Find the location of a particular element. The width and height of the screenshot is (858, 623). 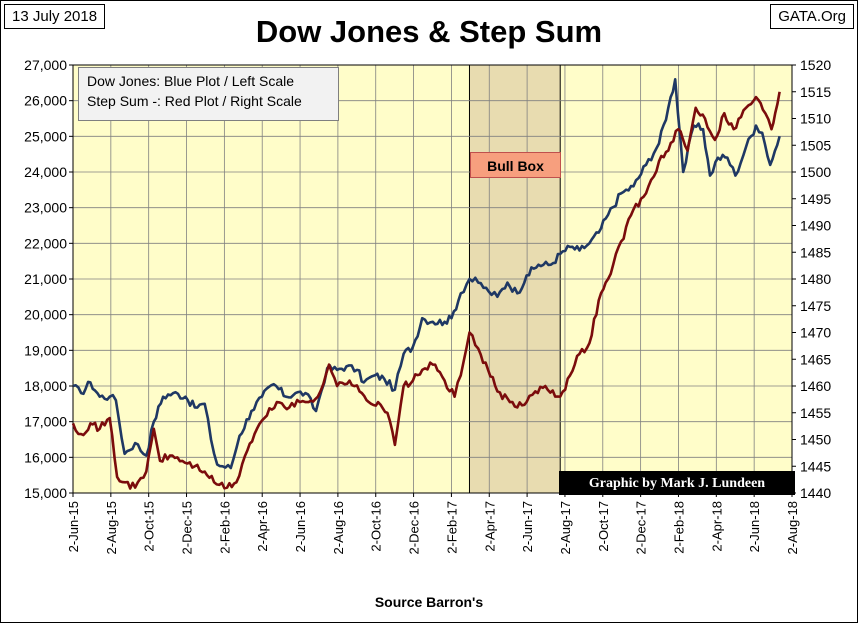

y-right-tick-label: 1485 is located at coordinates (815, 252).